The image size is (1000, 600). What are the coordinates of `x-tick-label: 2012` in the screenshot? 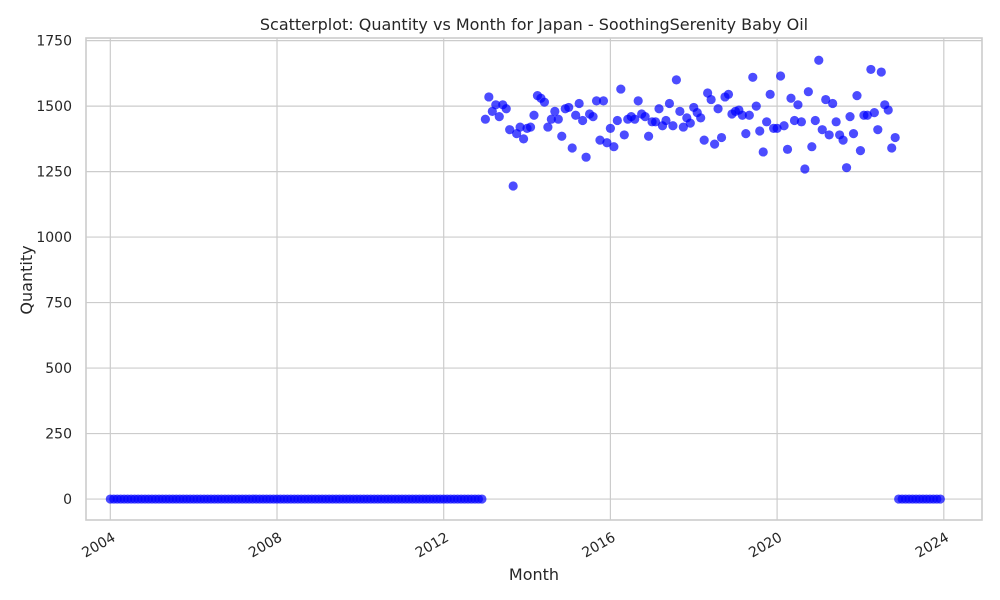 It's located at (432, 546).